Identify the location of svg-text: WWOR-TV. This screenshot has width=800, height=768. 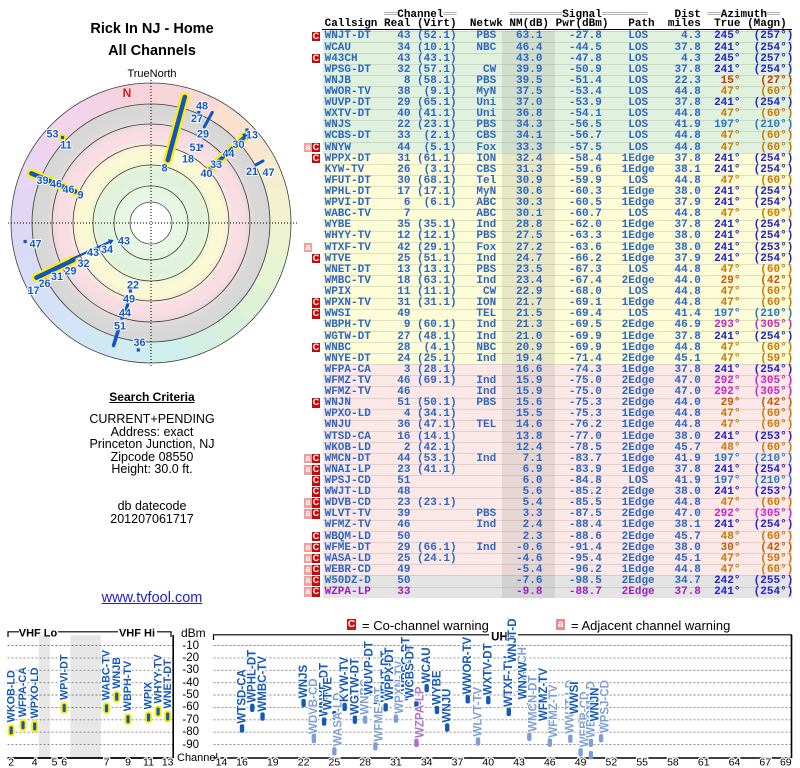
(468, 665).